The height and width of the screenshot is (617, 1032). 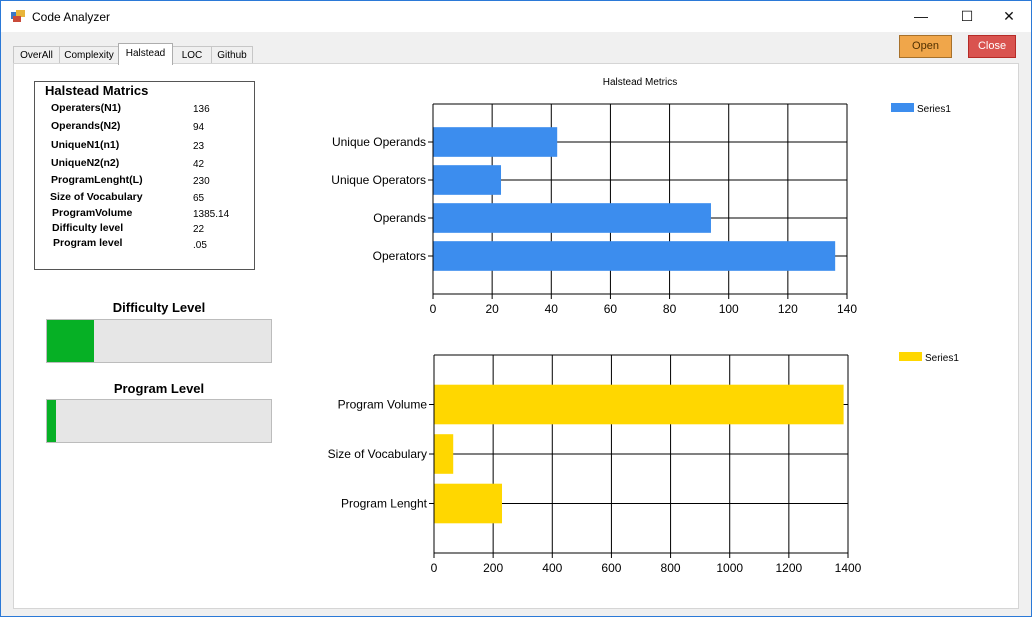 I want to click on x-tick-label: 20, so click(x=492, y=309).